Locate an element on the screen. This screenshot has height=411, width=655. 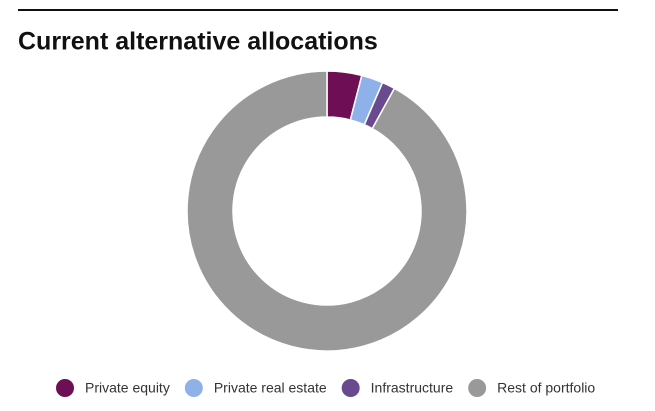
legend-label: Private real estate is located at coordinates (270, 388).